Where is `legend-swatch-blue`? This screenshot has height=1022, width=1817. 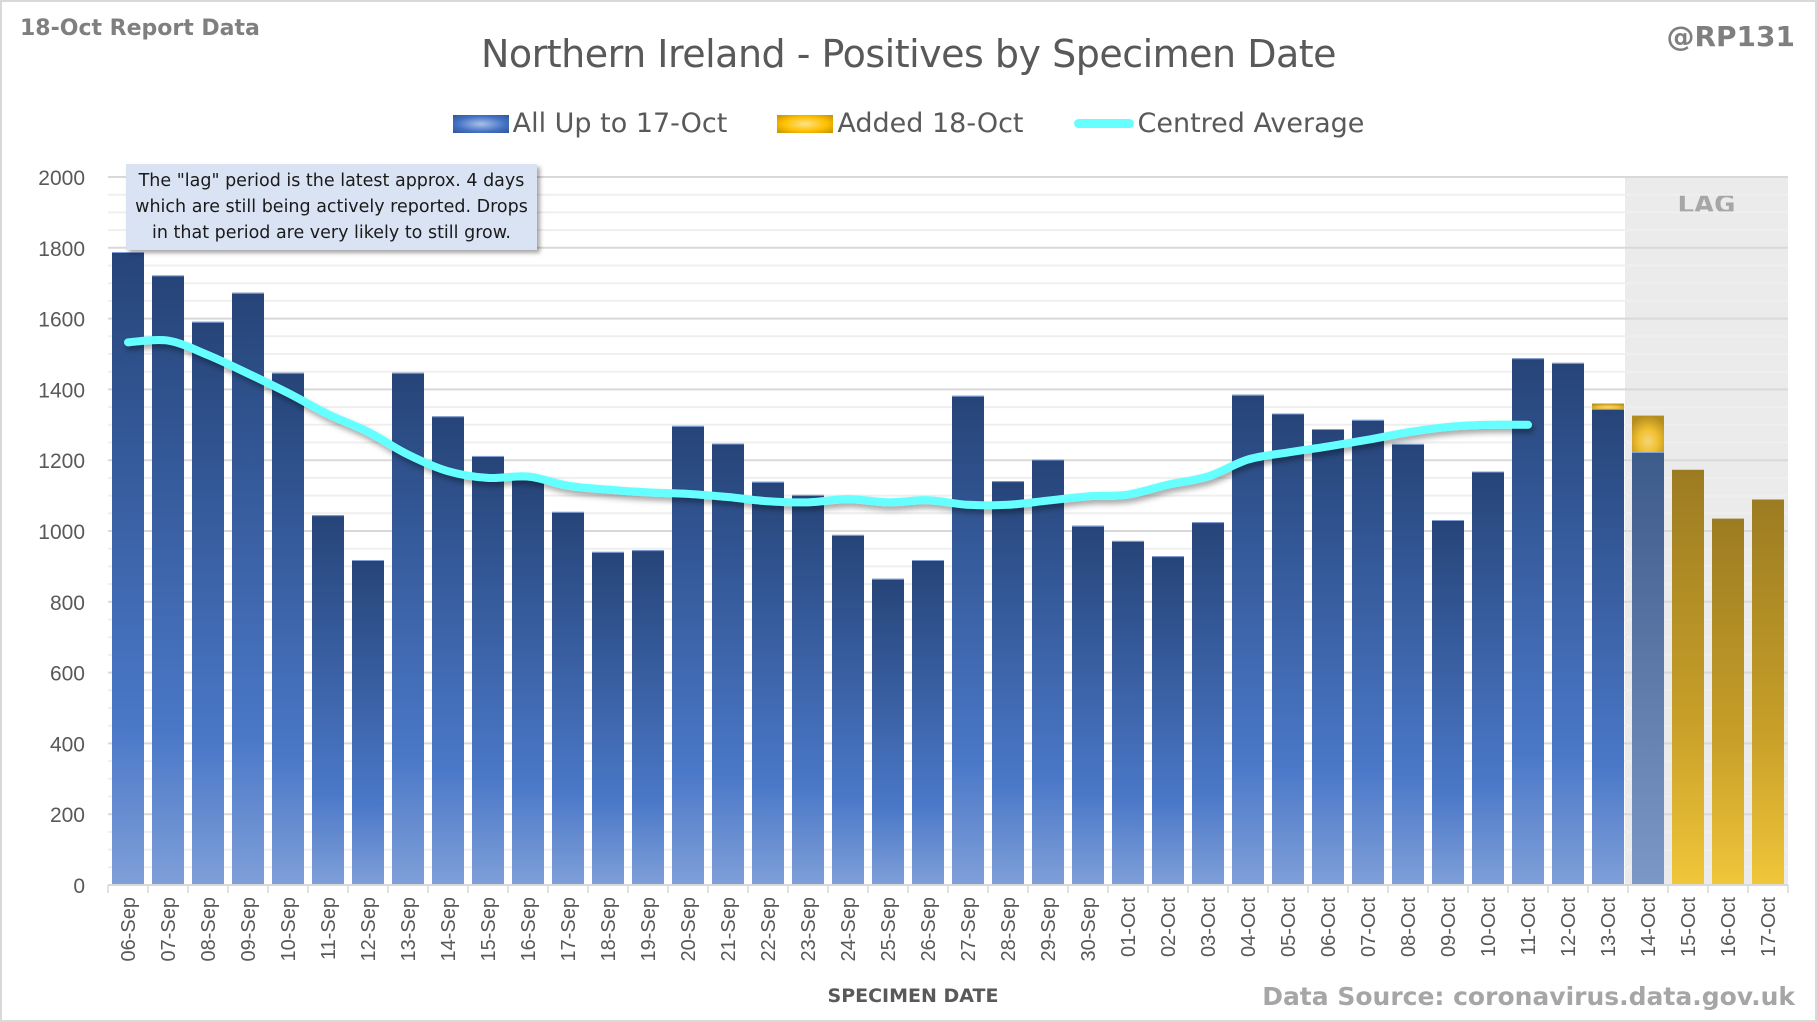 legend-swatch-blue is located at coordinates (480, 123).